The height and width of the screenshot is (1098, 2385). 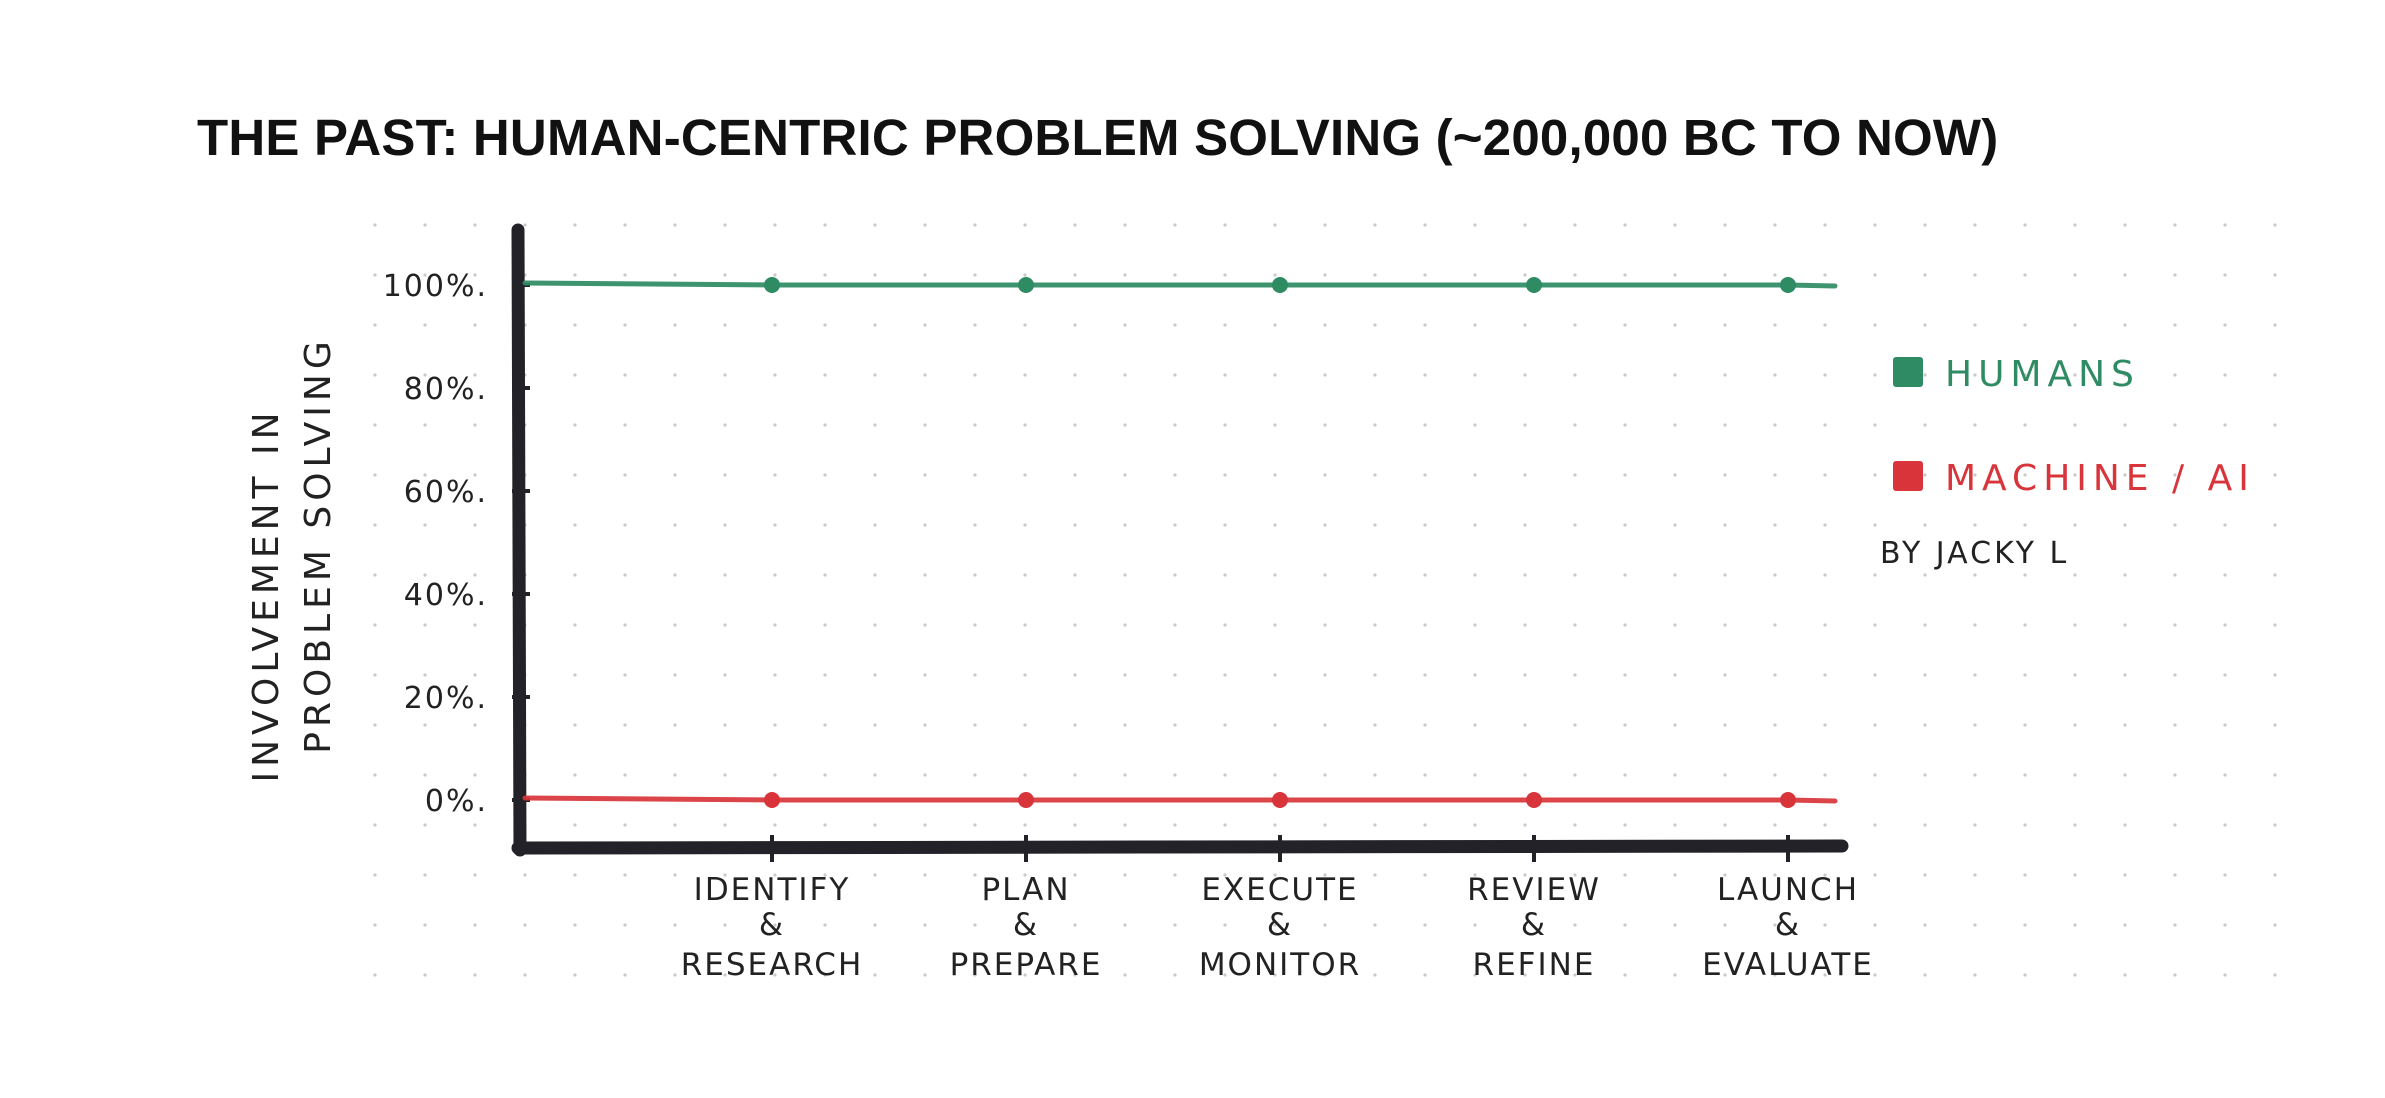 I want to click on y-tick-label: 80%., so click(x=446, y=389).